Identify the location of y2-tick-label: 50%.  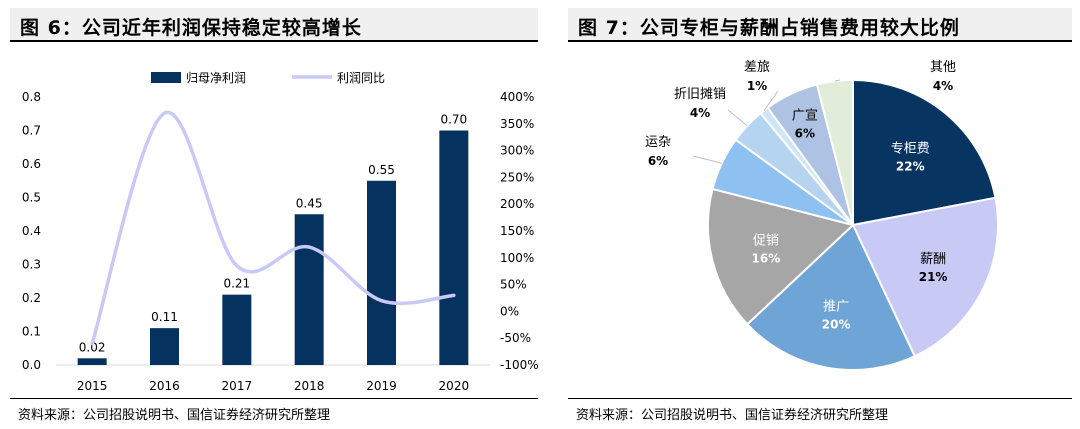
(513, 285).